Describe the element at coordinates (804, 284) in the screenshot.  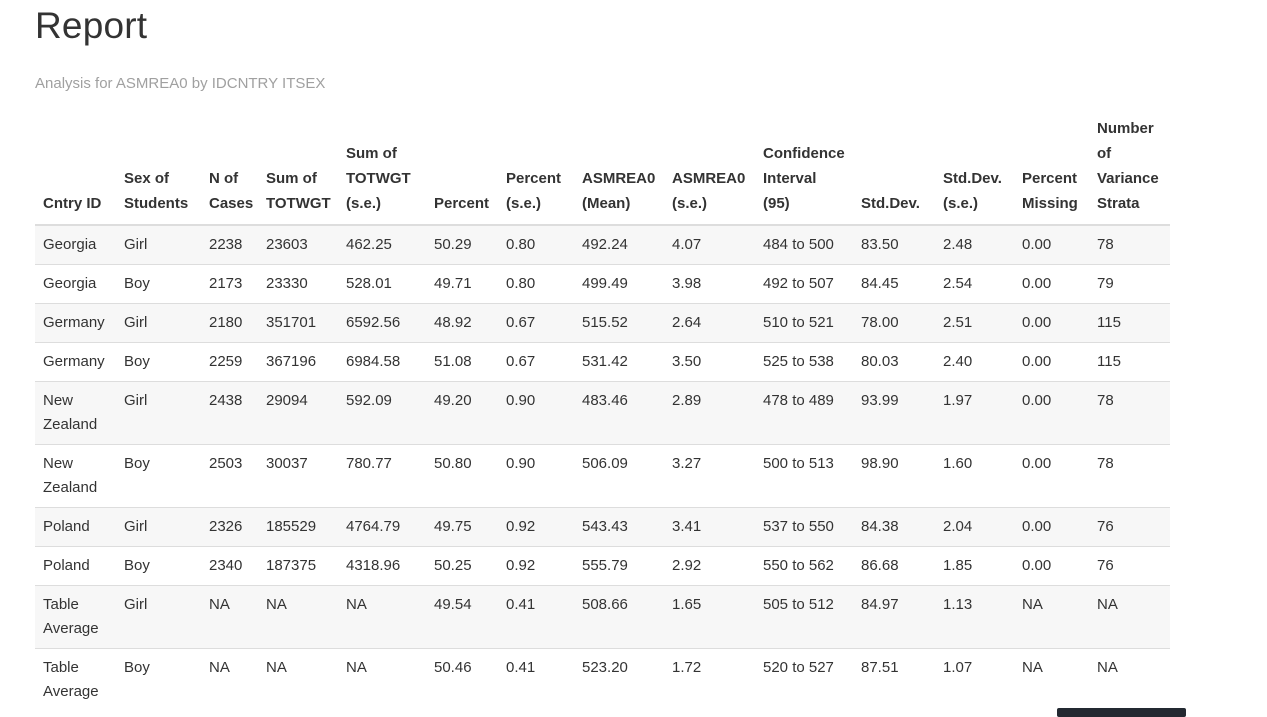
I see `table-cell: 492 to 507` at that location.